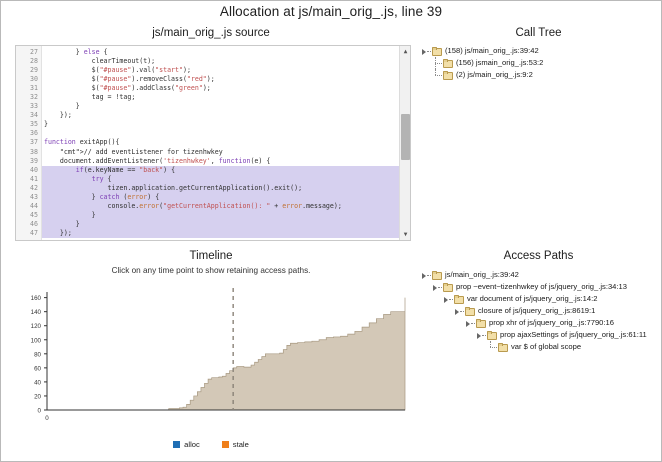 This screenshot has width=662, height=462. What do you see at coordinates (34, 214) in the screenshot?
I see `editor-line-number: 45` at bounding box center [34, 214].